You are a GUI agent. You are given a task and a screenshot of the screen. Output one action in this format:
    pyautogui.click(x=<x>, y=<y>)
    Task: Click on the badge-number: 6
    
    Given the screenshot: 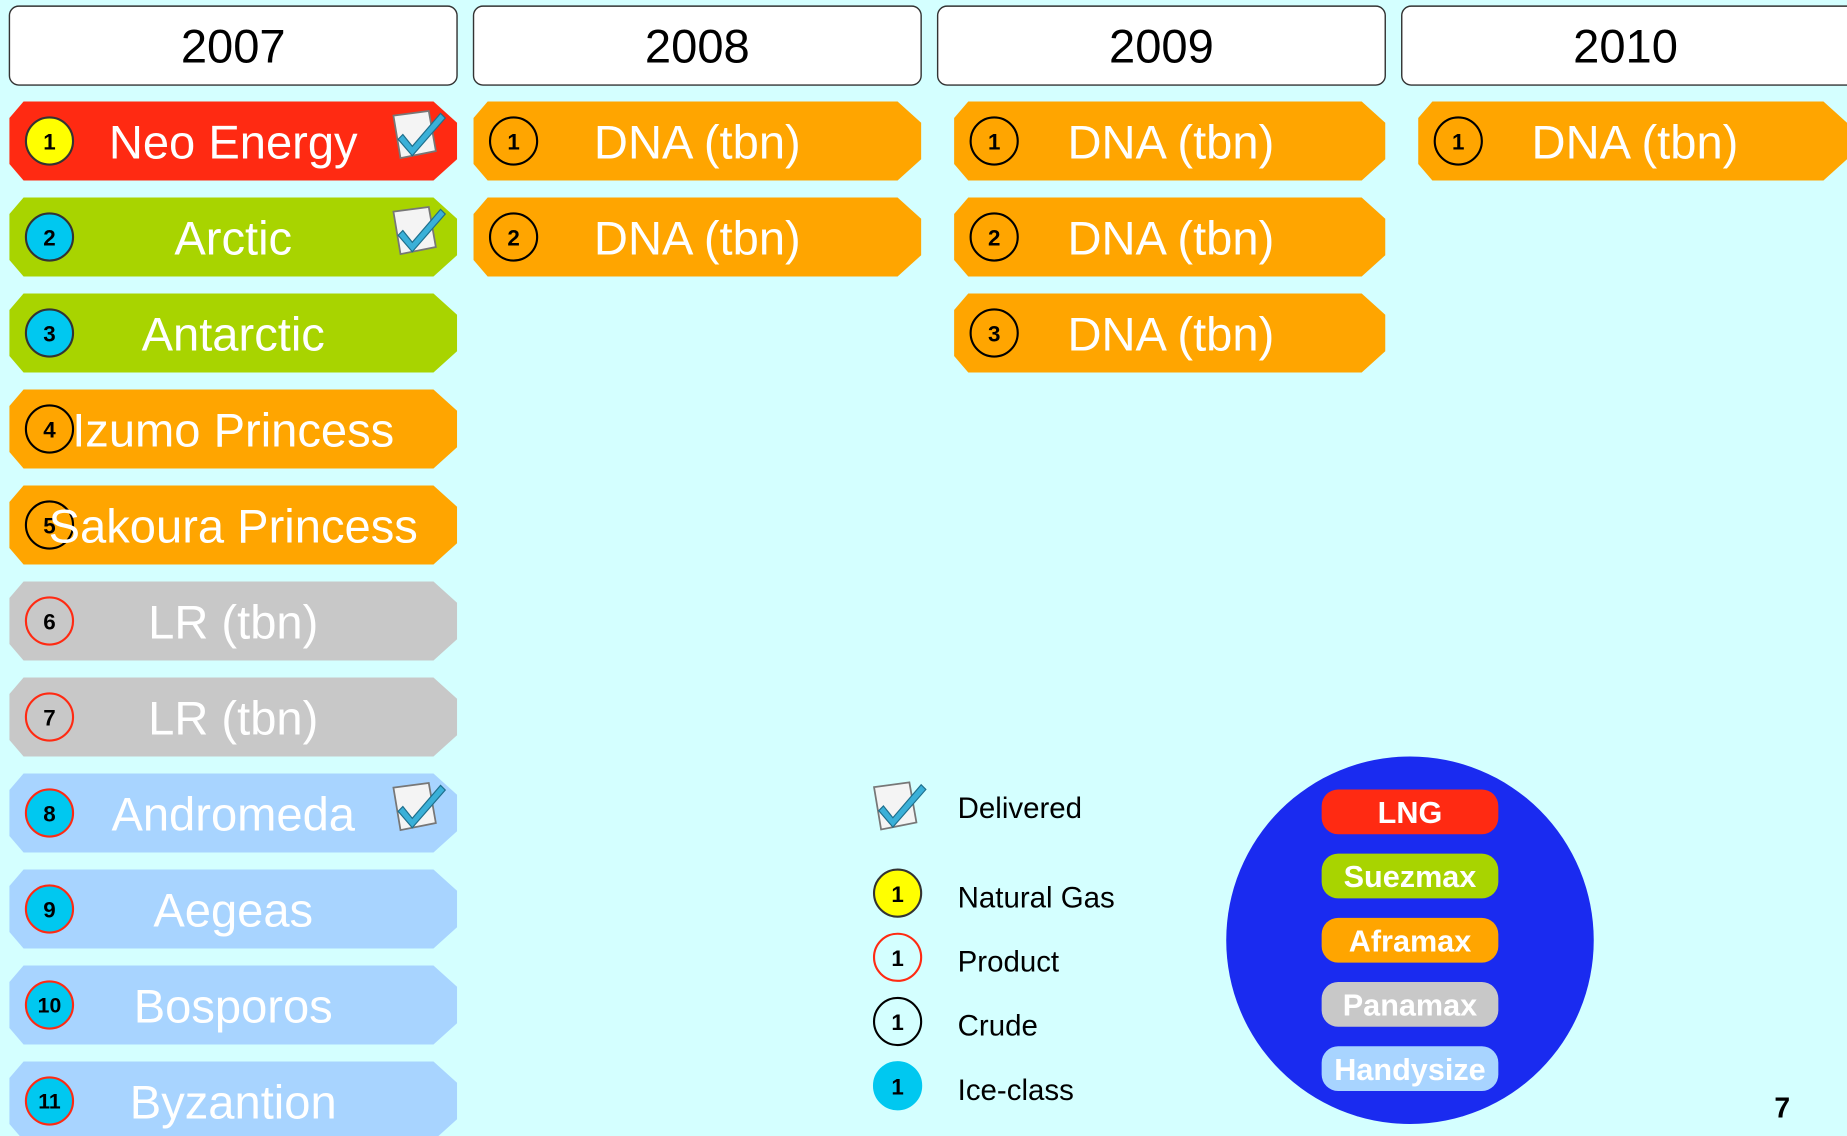 What is the action you would take?
    pyautogui.click(x=49, y=622)
    